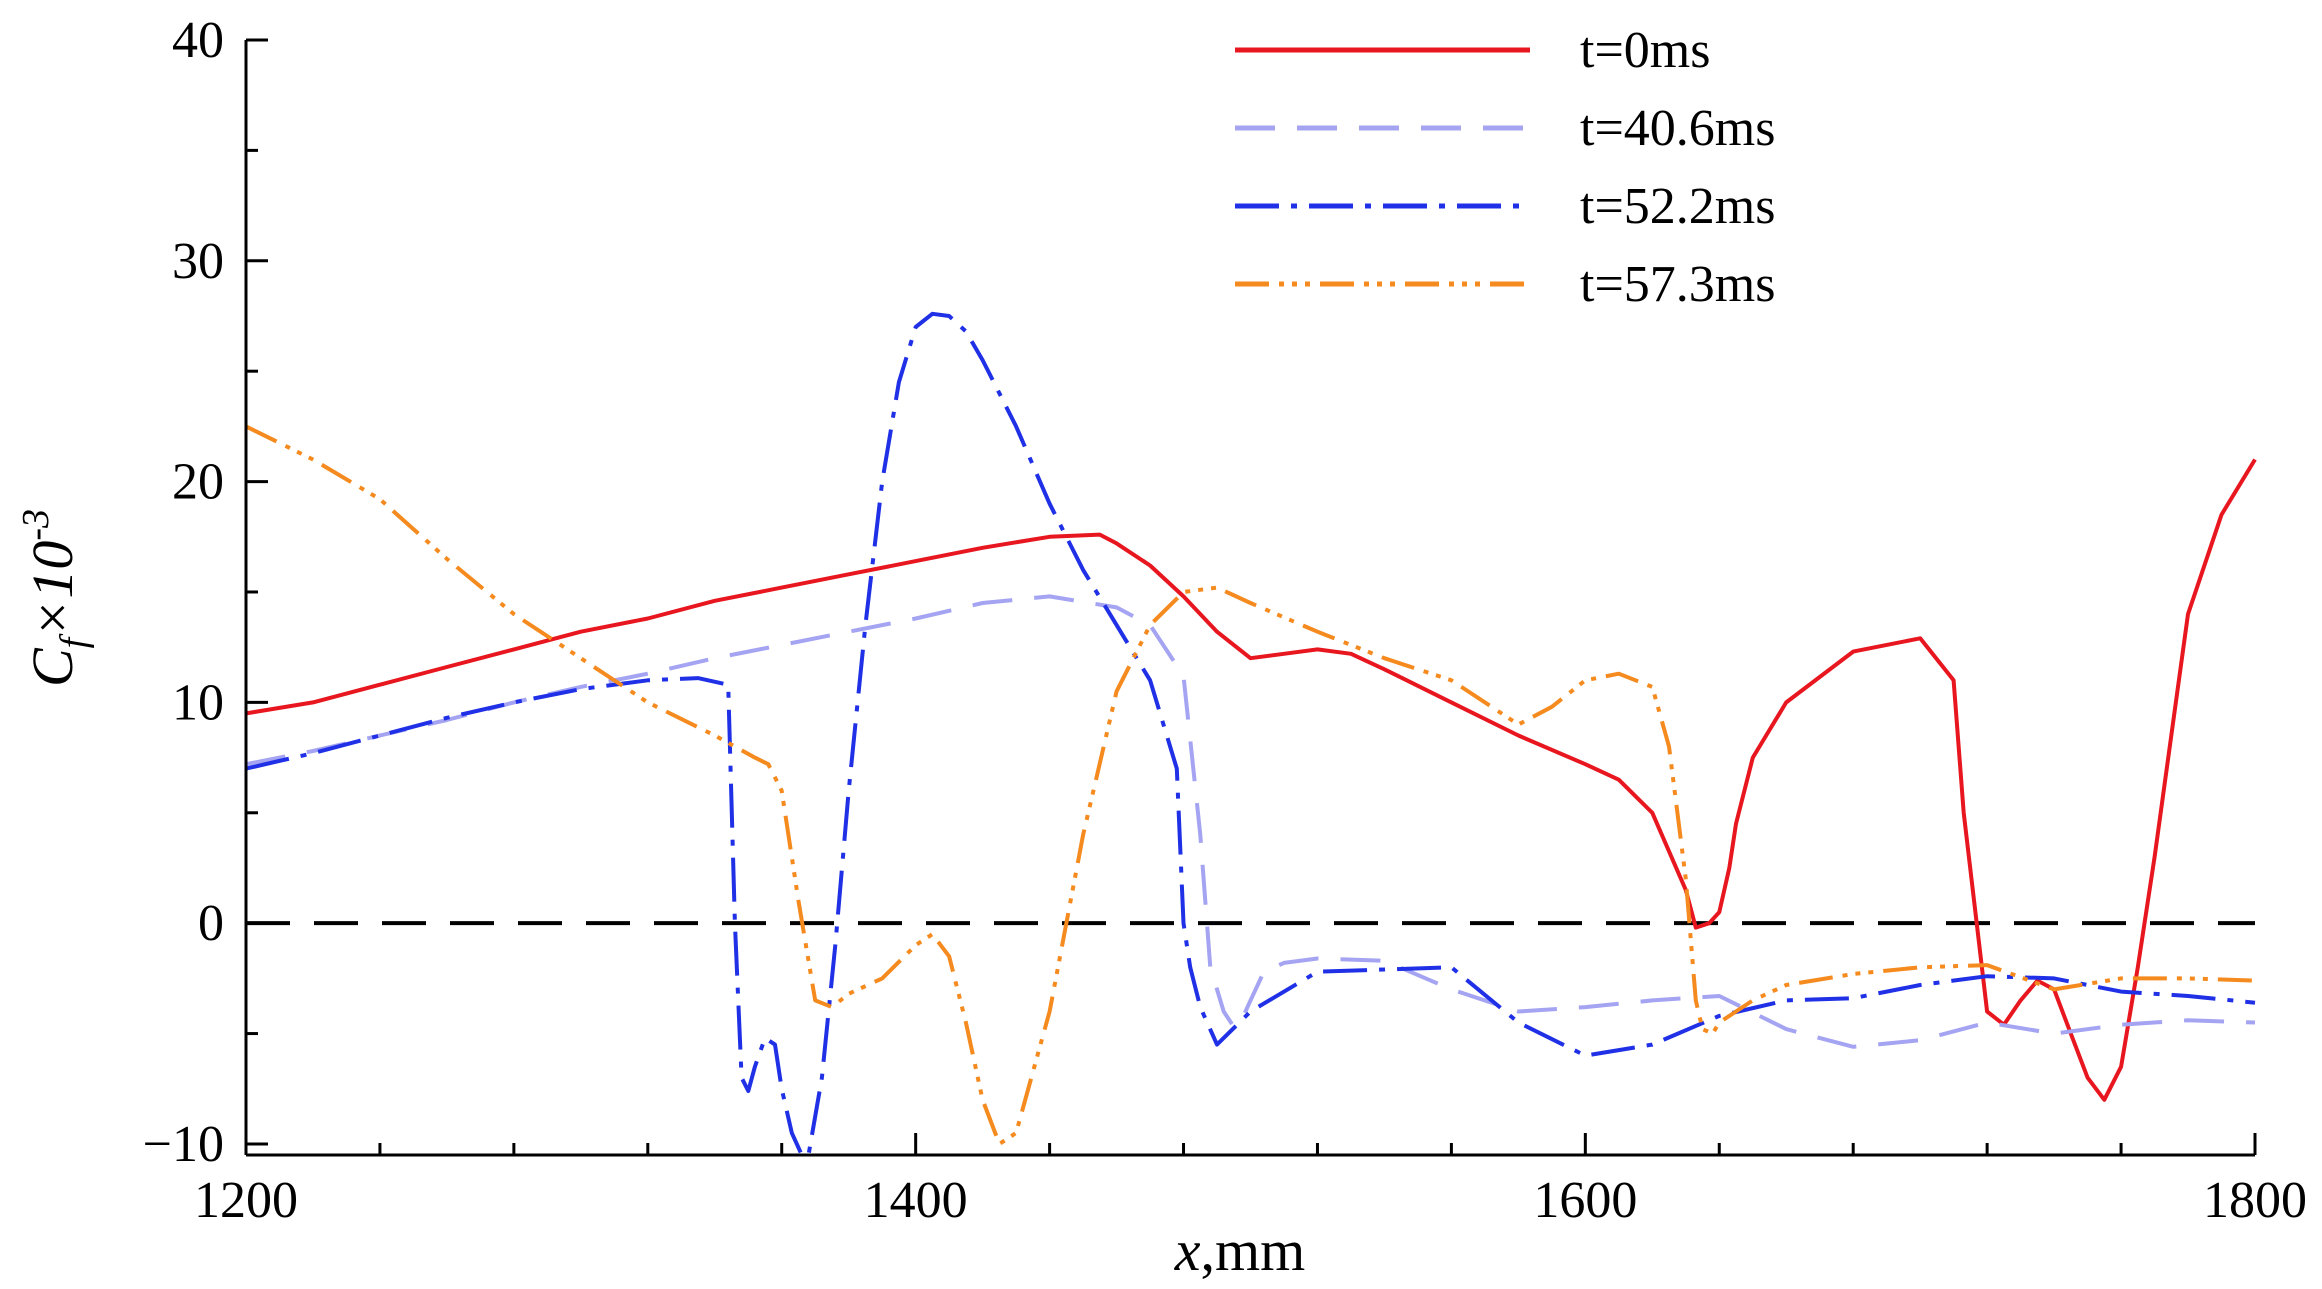 The width and height of the screenshot is (2322, 1289). Describe the element at coordinates (1645, 50) in the screenshot. I see `legend-label: t=0ms` at that location.